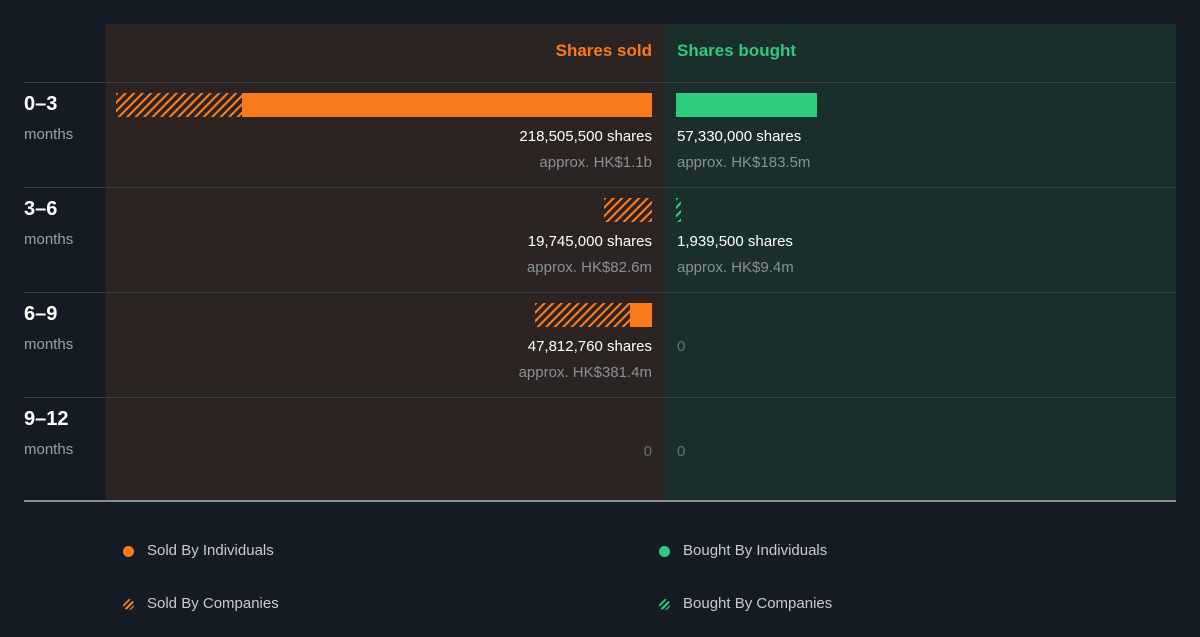 This screenshot has width=1200, height=637. I want to click on row-period-label: 6–9, so click(41, 314).